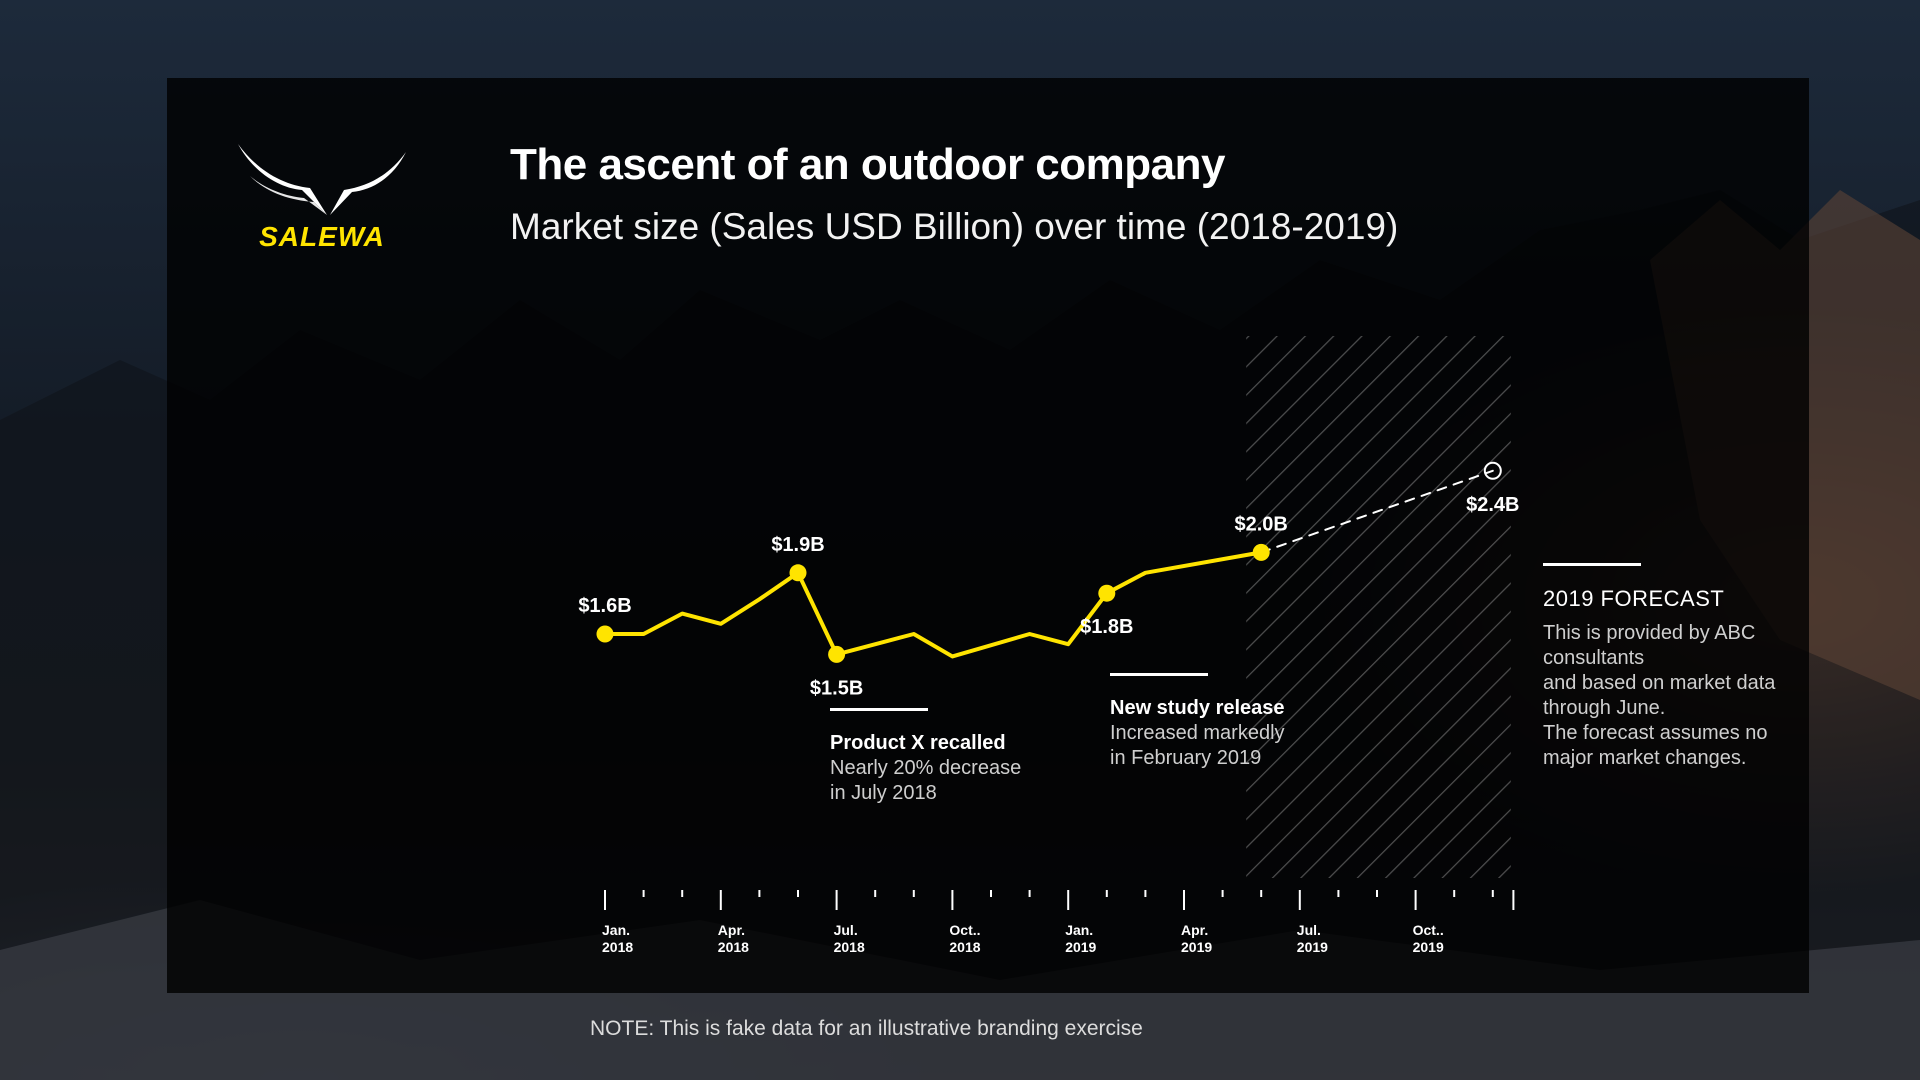  Describe the element at coordinates (797, 545) in the screenshot. I see `data-point-label: $1.9B` at that location.